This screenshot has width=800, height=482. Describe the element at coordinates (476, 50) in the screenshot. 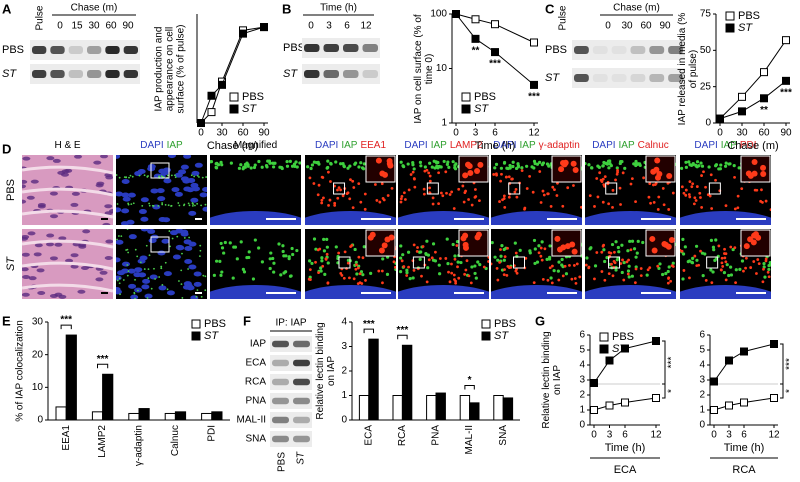

I see `significance-label: **` at that location.